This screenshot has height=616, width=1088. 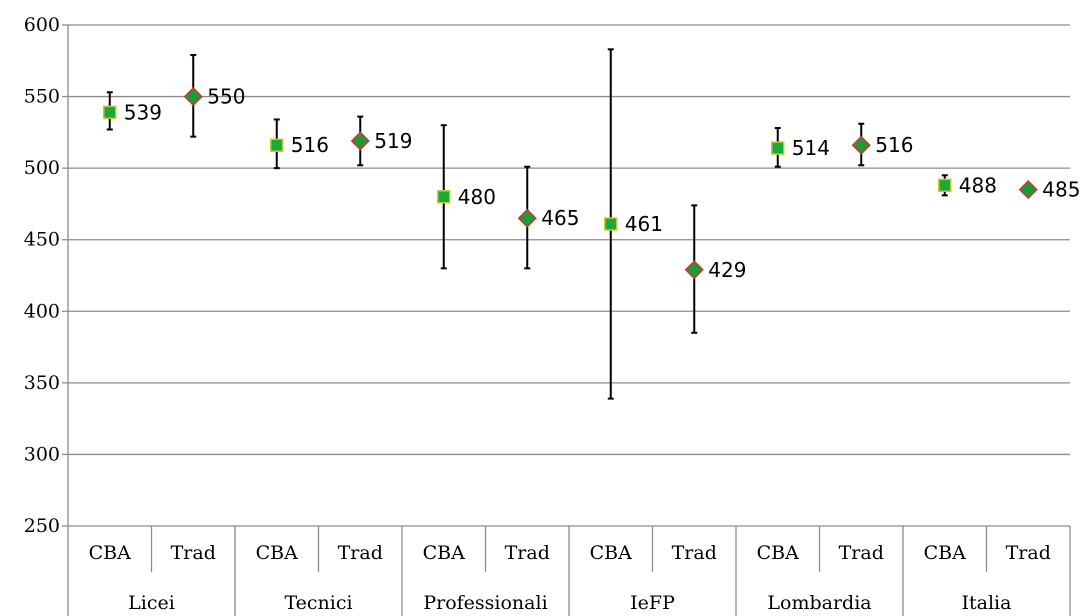 I want to click on x-group-label-lombardia: Lombardia, so click(x=819, y=603).